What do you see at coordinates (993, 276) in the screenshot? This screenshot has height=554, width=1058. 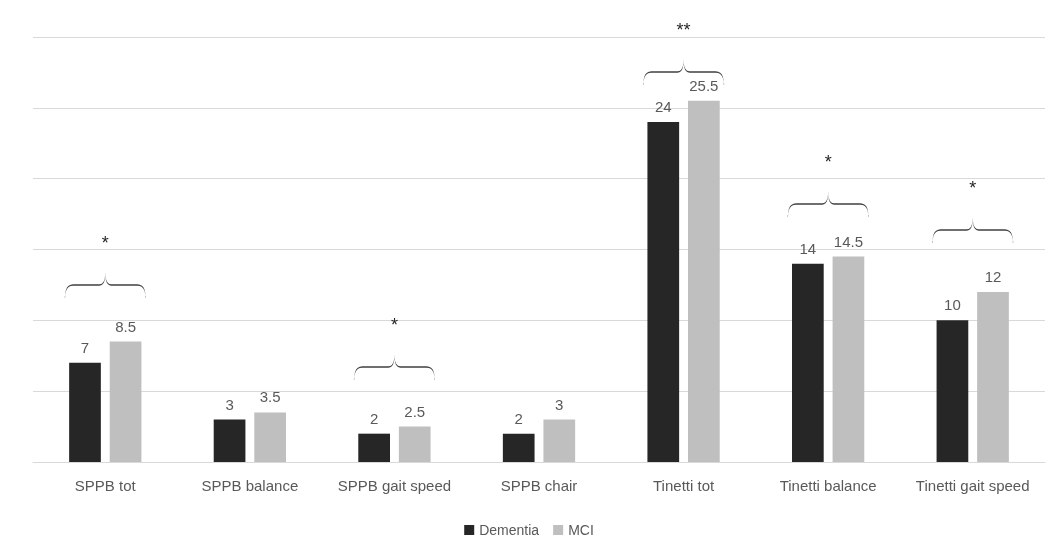 I see `data-label: 12` at bounding box center [993, 276].